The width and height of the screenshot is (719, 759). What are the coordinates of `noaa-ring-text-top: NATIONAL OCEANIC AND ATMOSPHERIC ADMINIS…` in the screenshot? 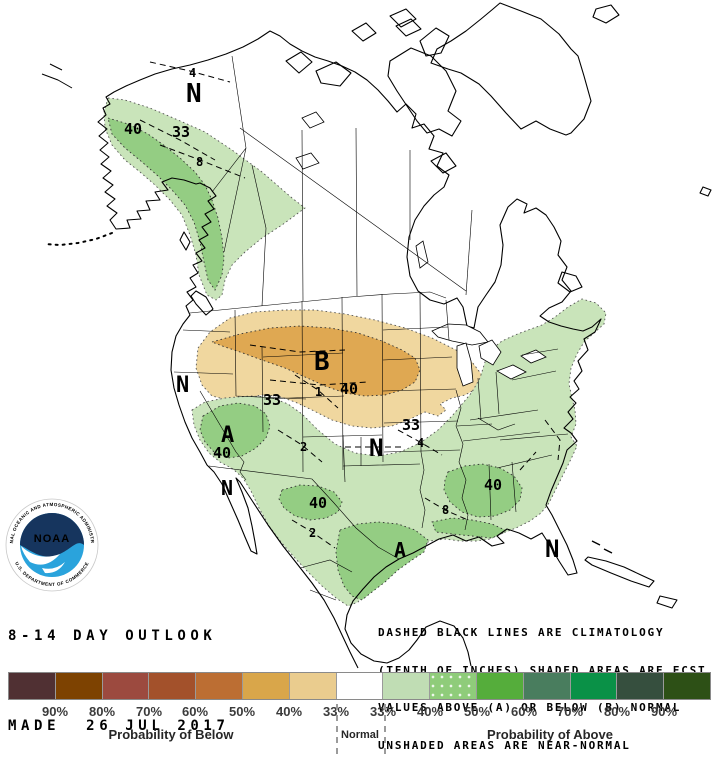 It's located at (47, 272).